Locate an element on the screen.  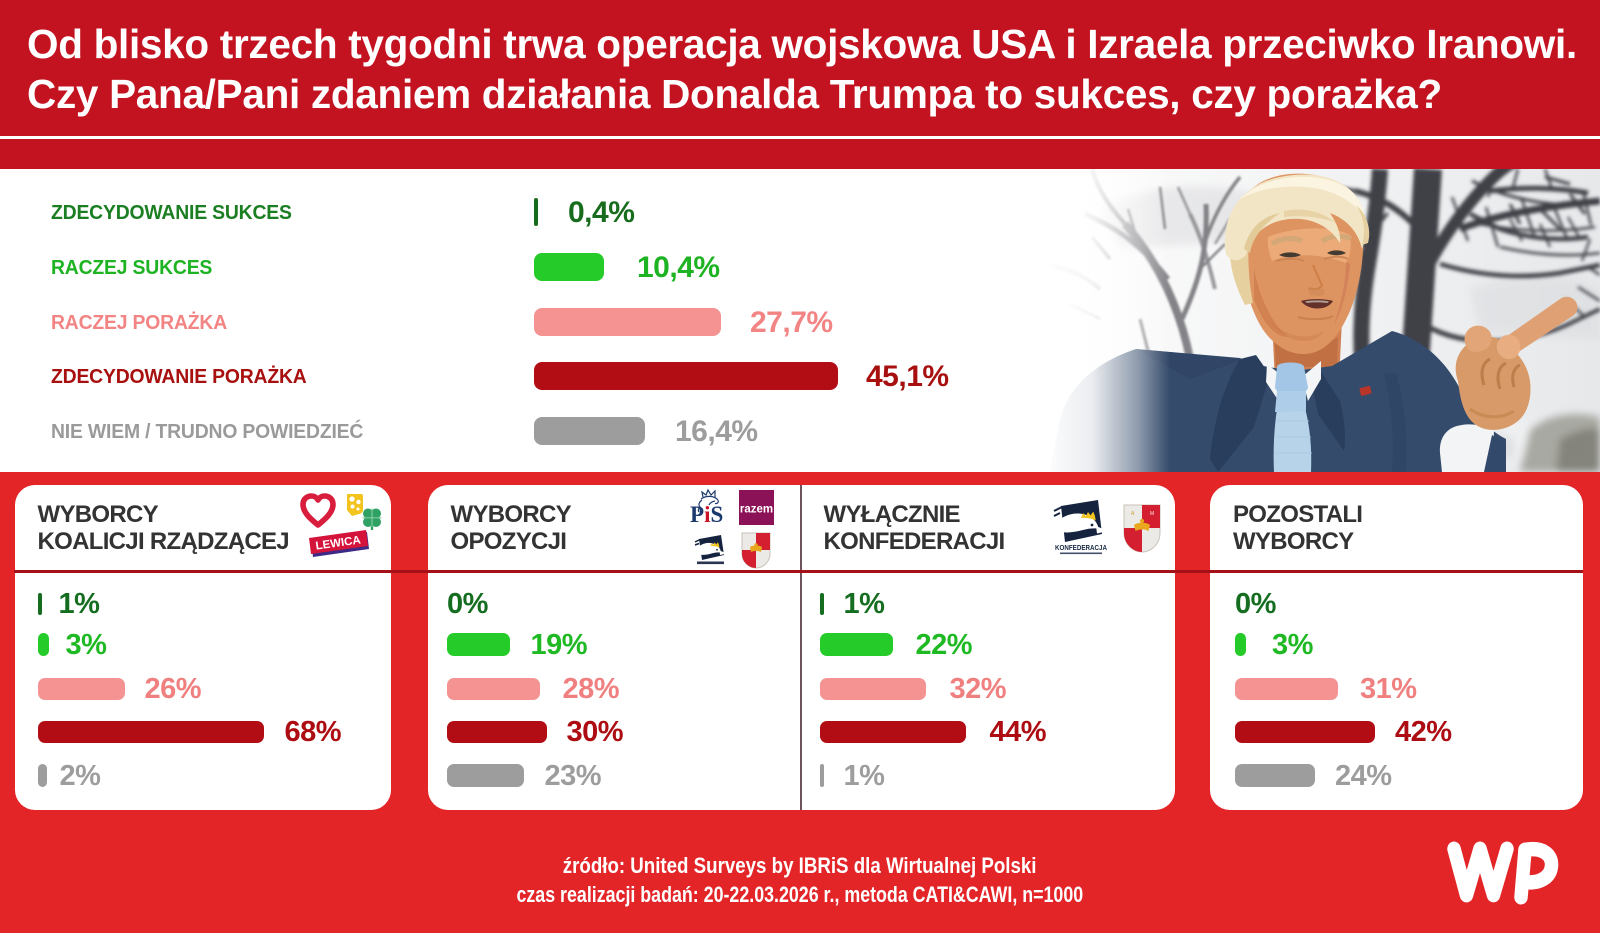
svg-text: KONFEDERACJA is located at coordinates (1081, 547).